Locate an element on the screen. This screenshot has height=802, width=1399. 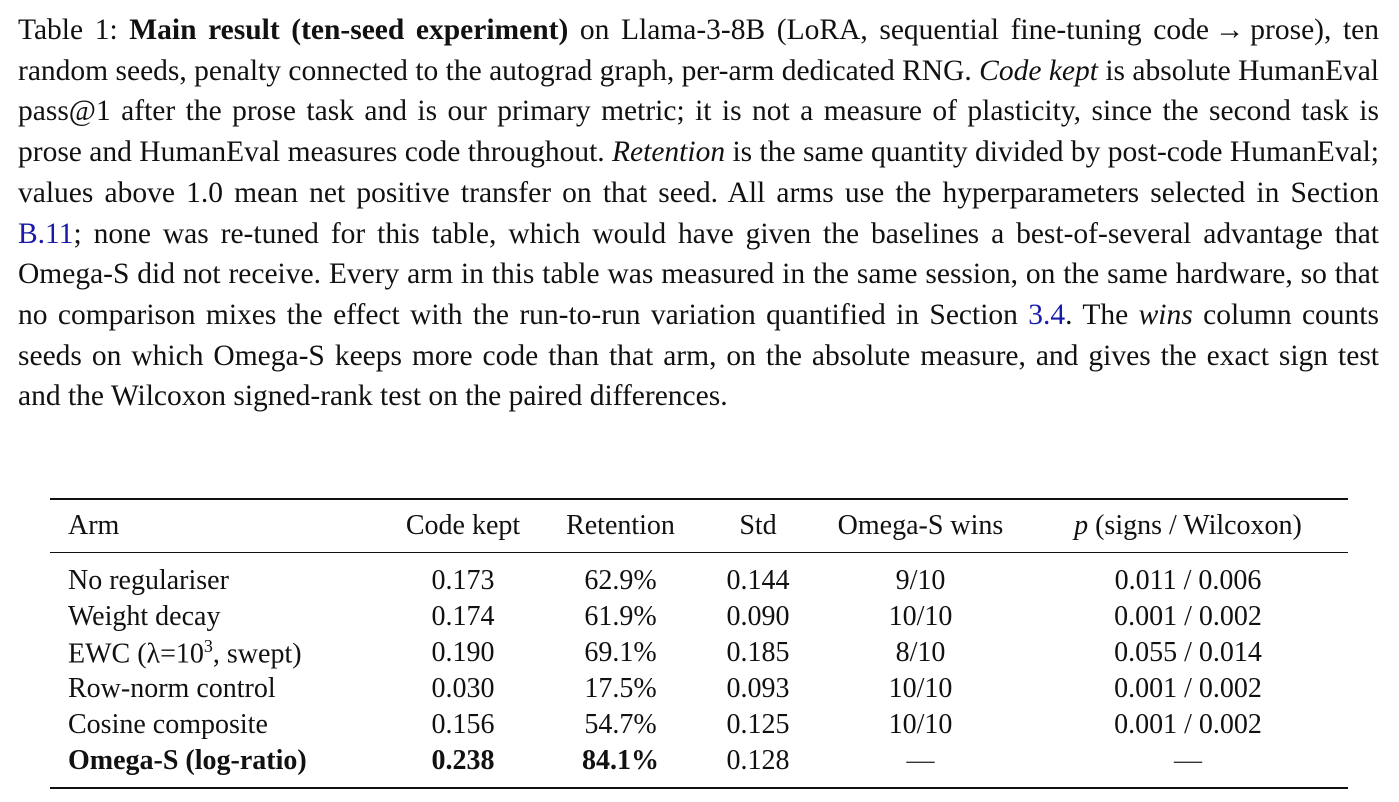
caption-label: Table 1: is located at coordinates (68, 30).